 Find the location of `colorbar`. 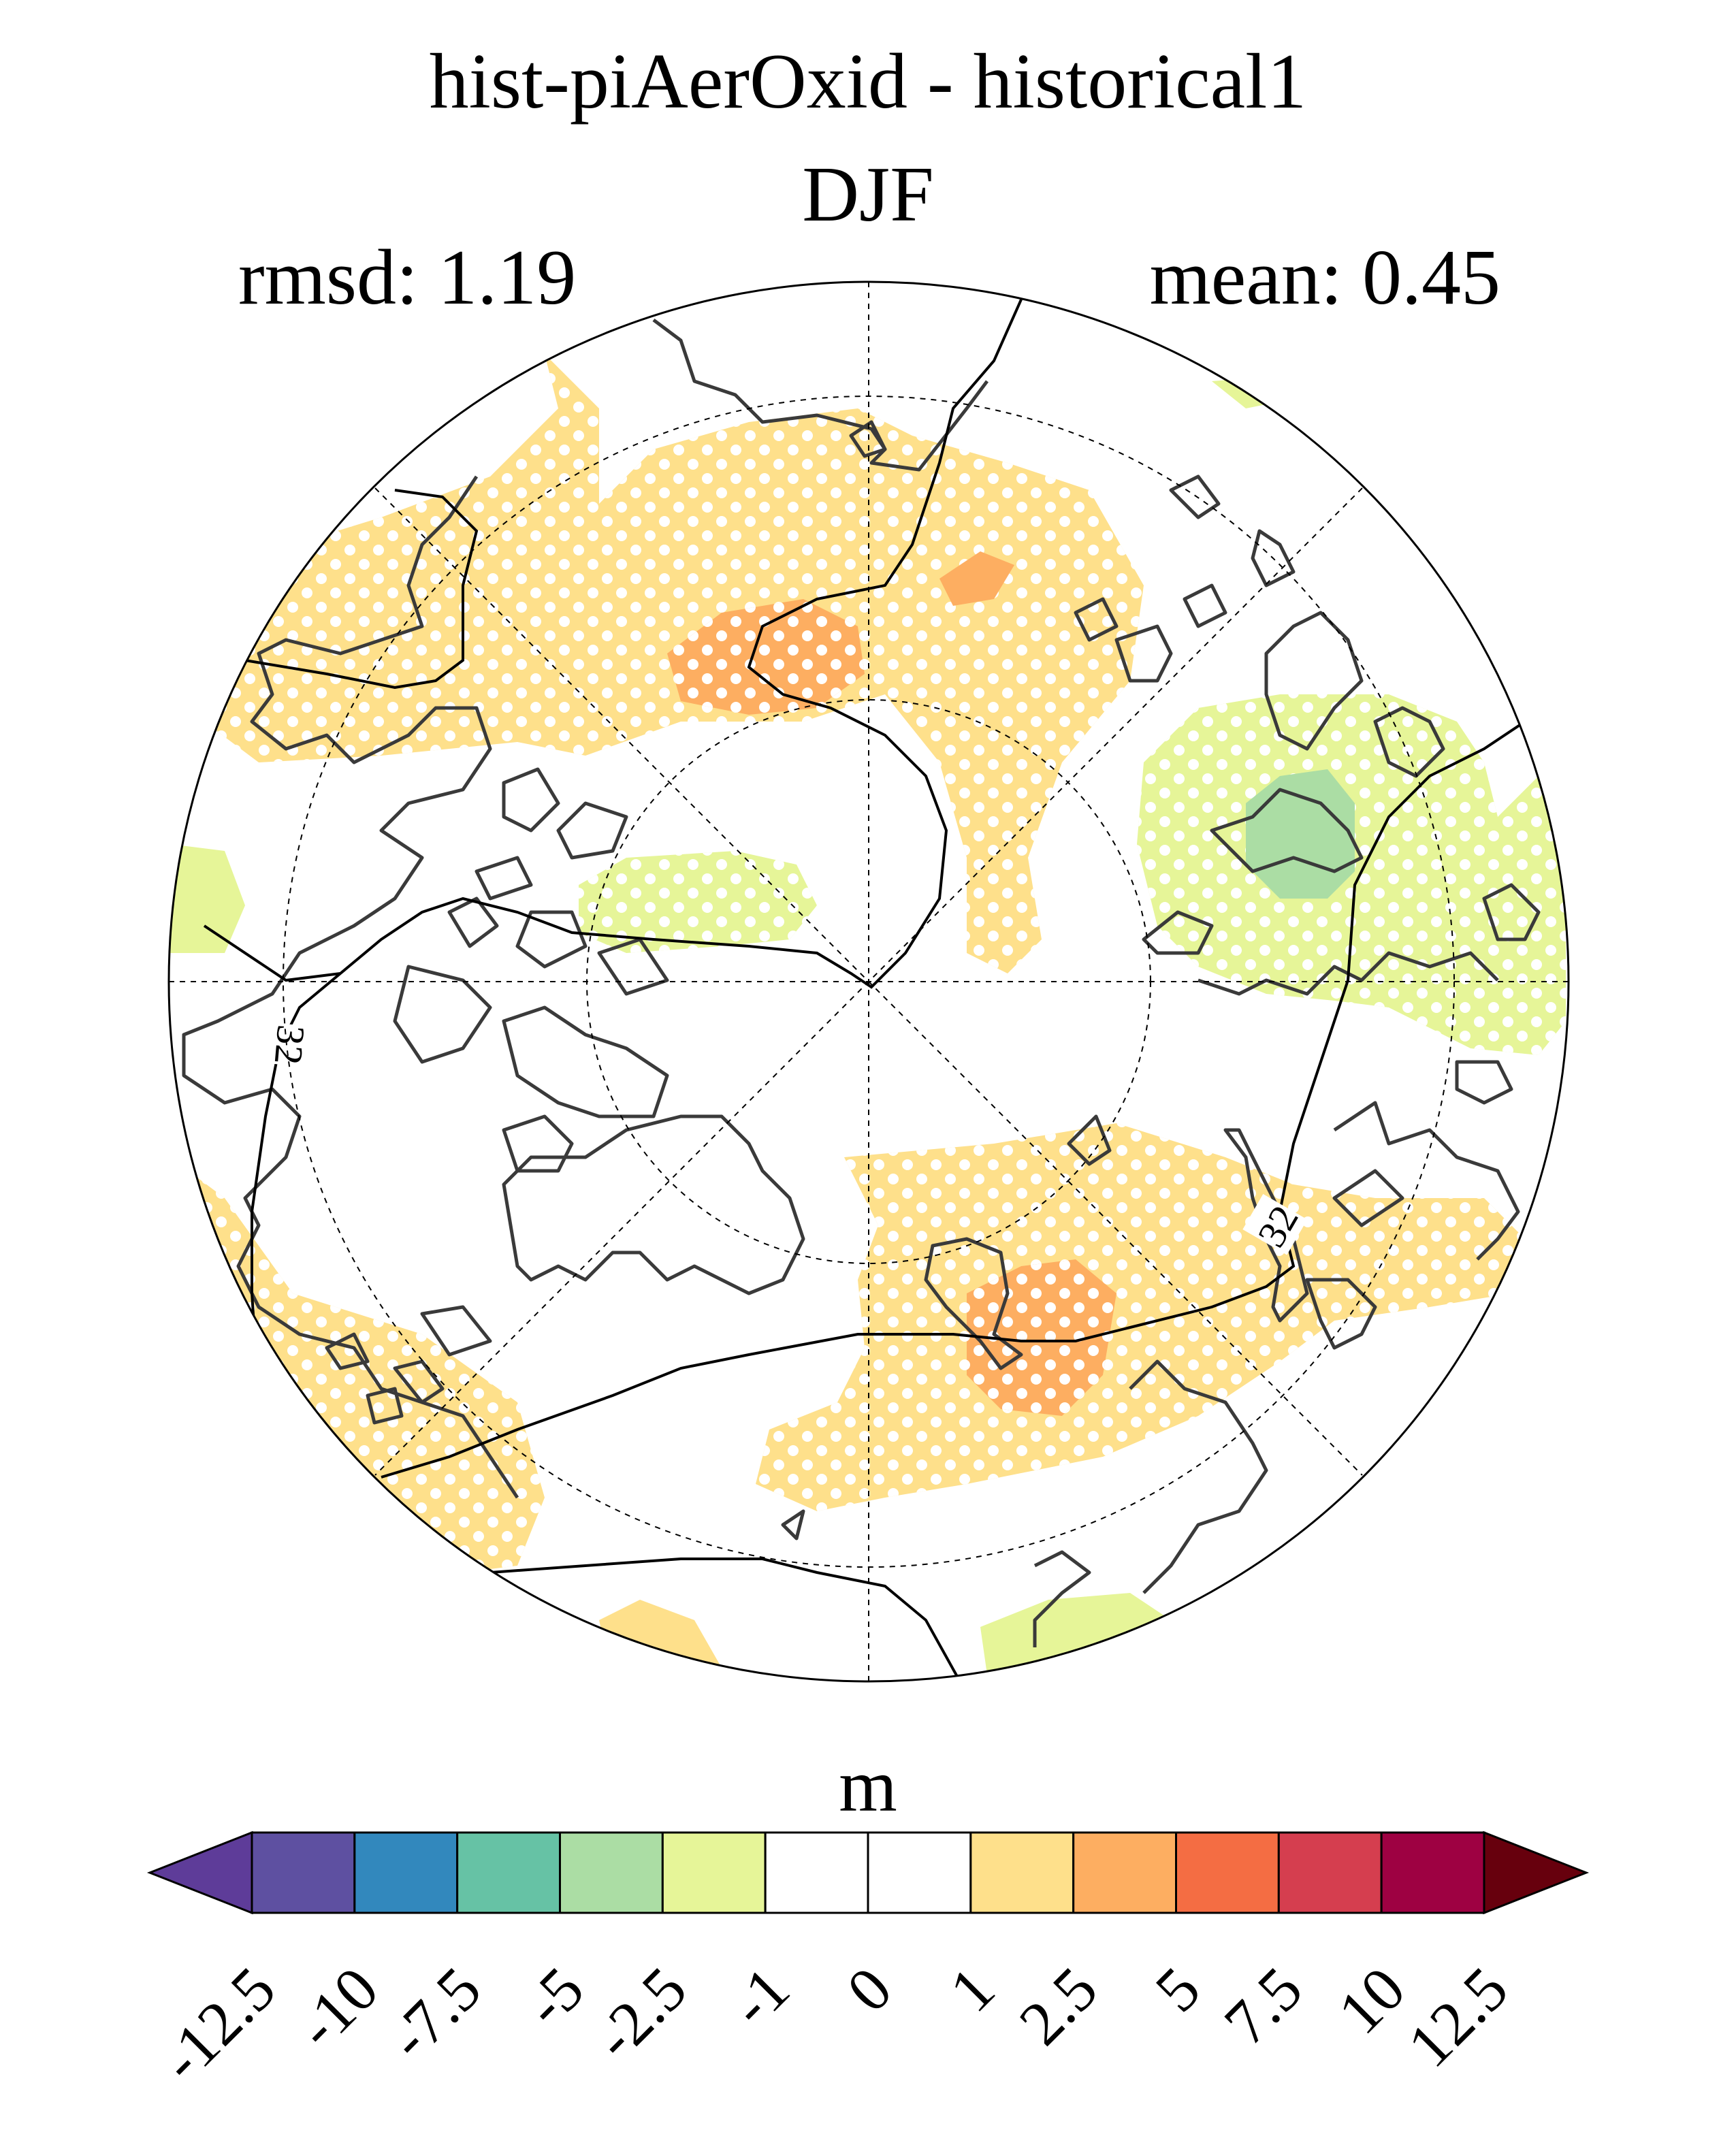

colorbar is located at coordinates (868, 1872).